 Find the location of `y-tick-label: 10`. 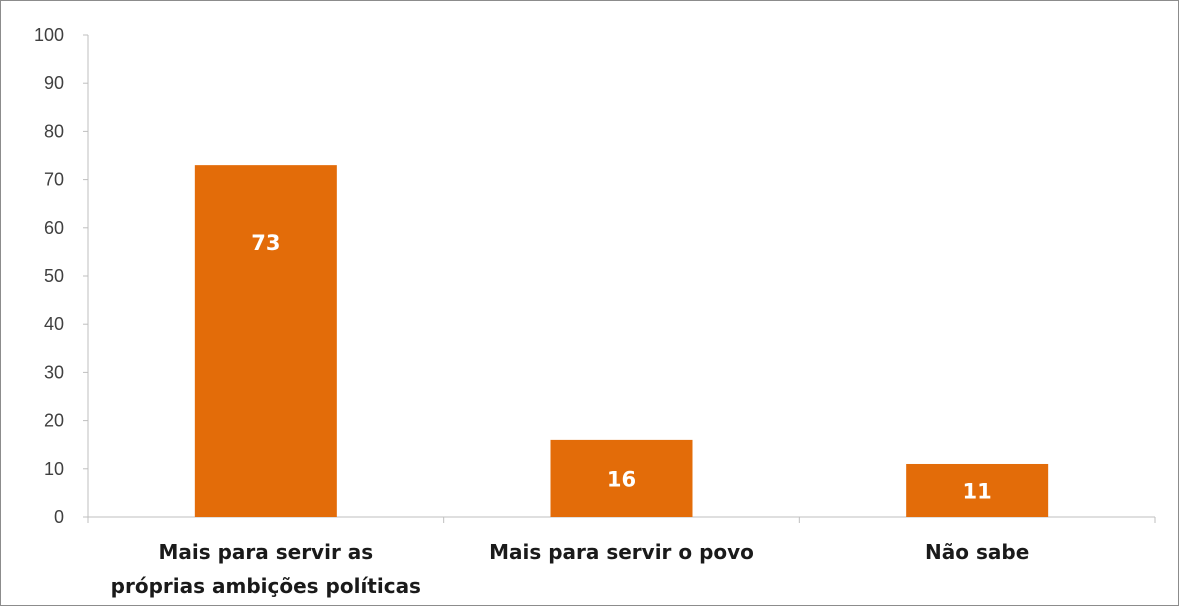

y-tick-label: 10 is located at coordinates (54, 469).